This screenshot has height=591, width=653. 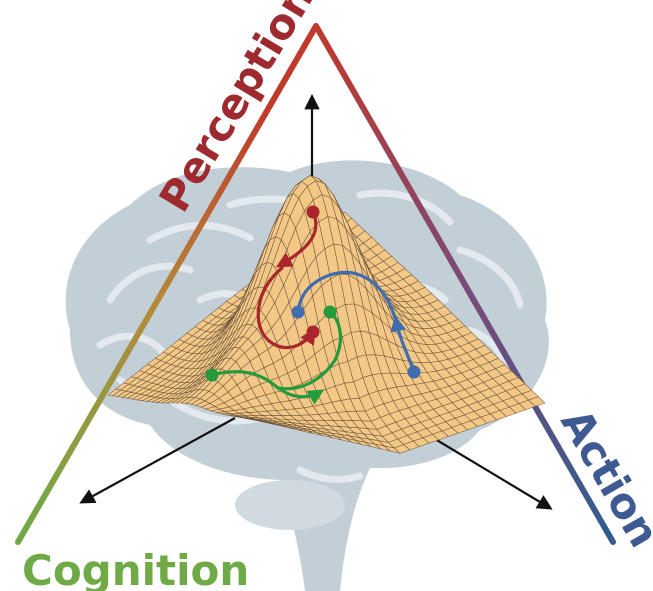 I want to click on trajectory-red-loop, so click(x=286, y=308).